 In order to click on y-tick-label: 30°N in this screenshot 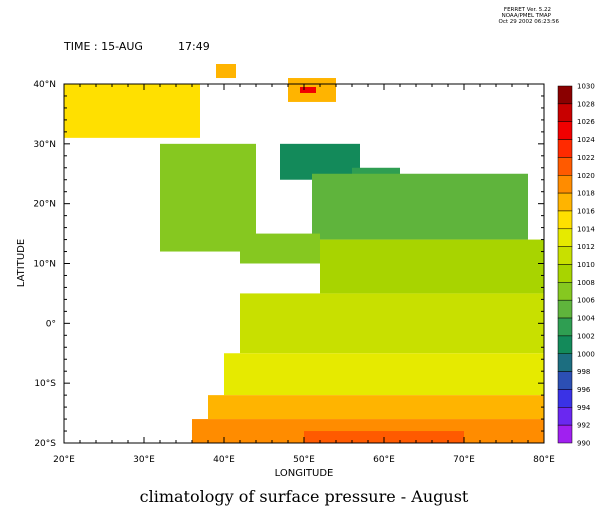, I will do `click(44, 145)`.